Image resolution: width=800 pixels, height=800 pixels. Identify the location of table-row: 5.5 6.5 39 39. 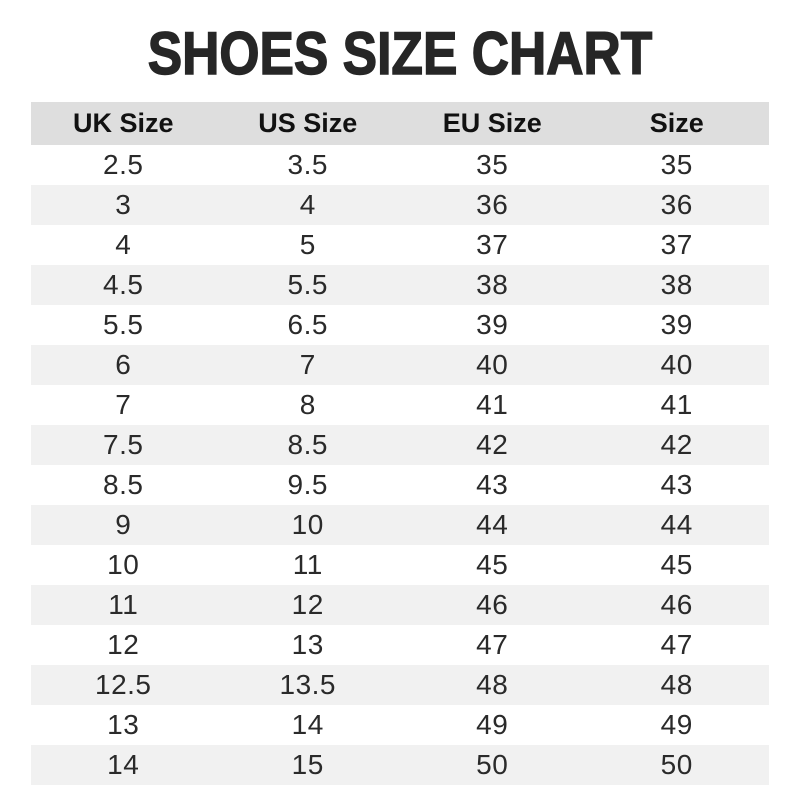
(400, 325).